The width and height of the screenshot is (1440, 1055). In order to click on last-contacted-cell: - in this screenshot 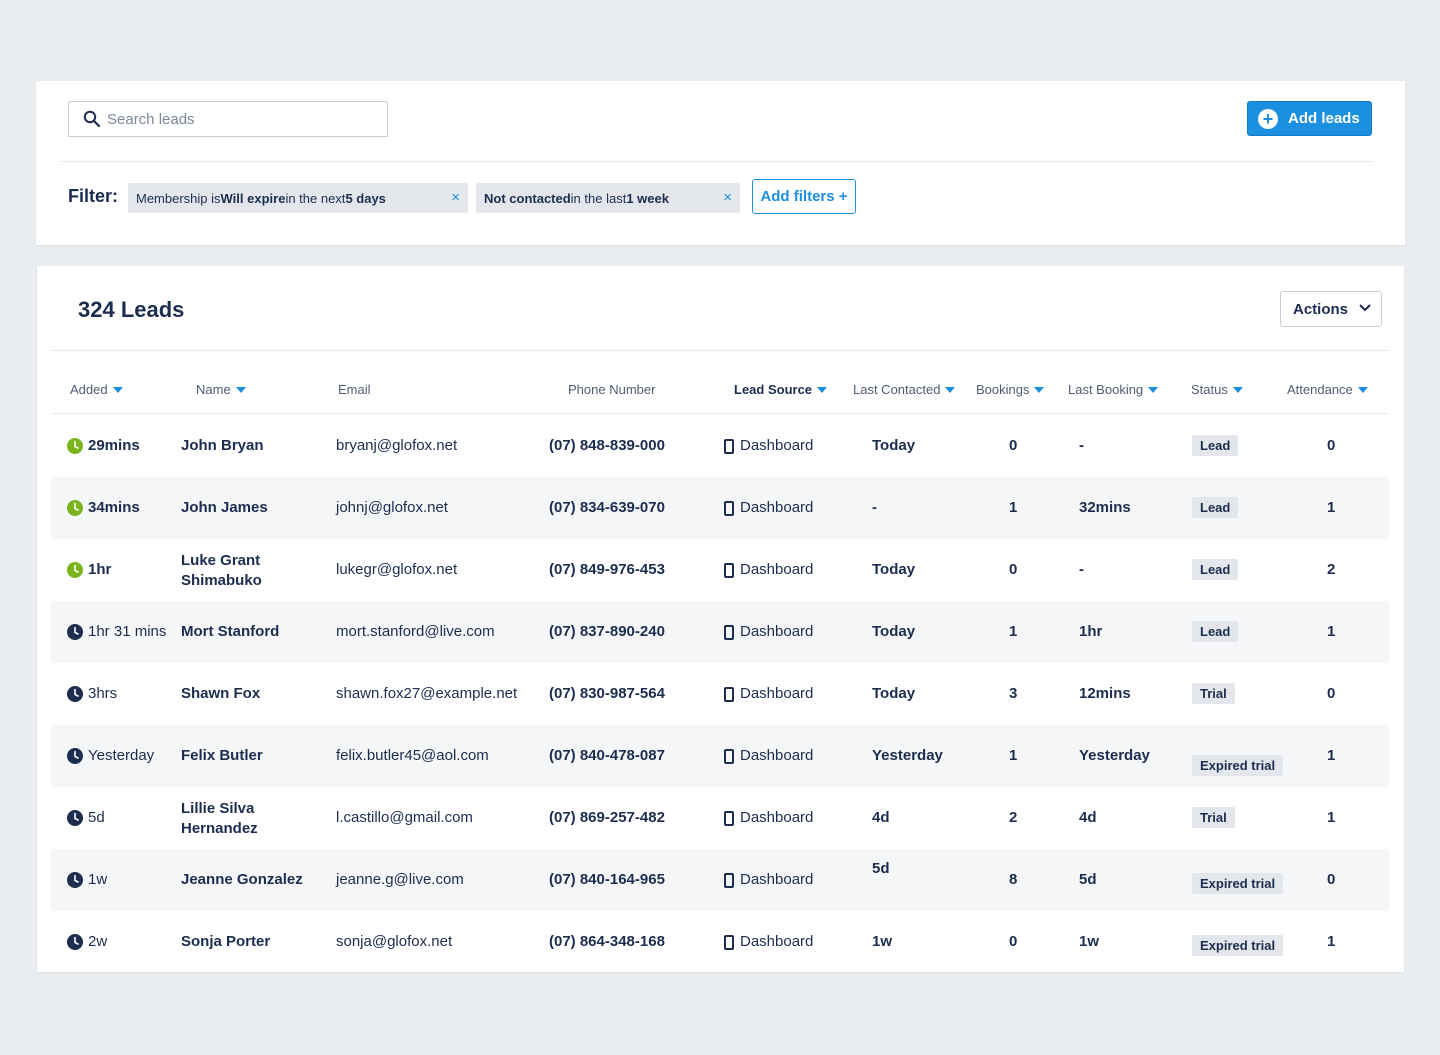, I will do `click(874, 507)`.